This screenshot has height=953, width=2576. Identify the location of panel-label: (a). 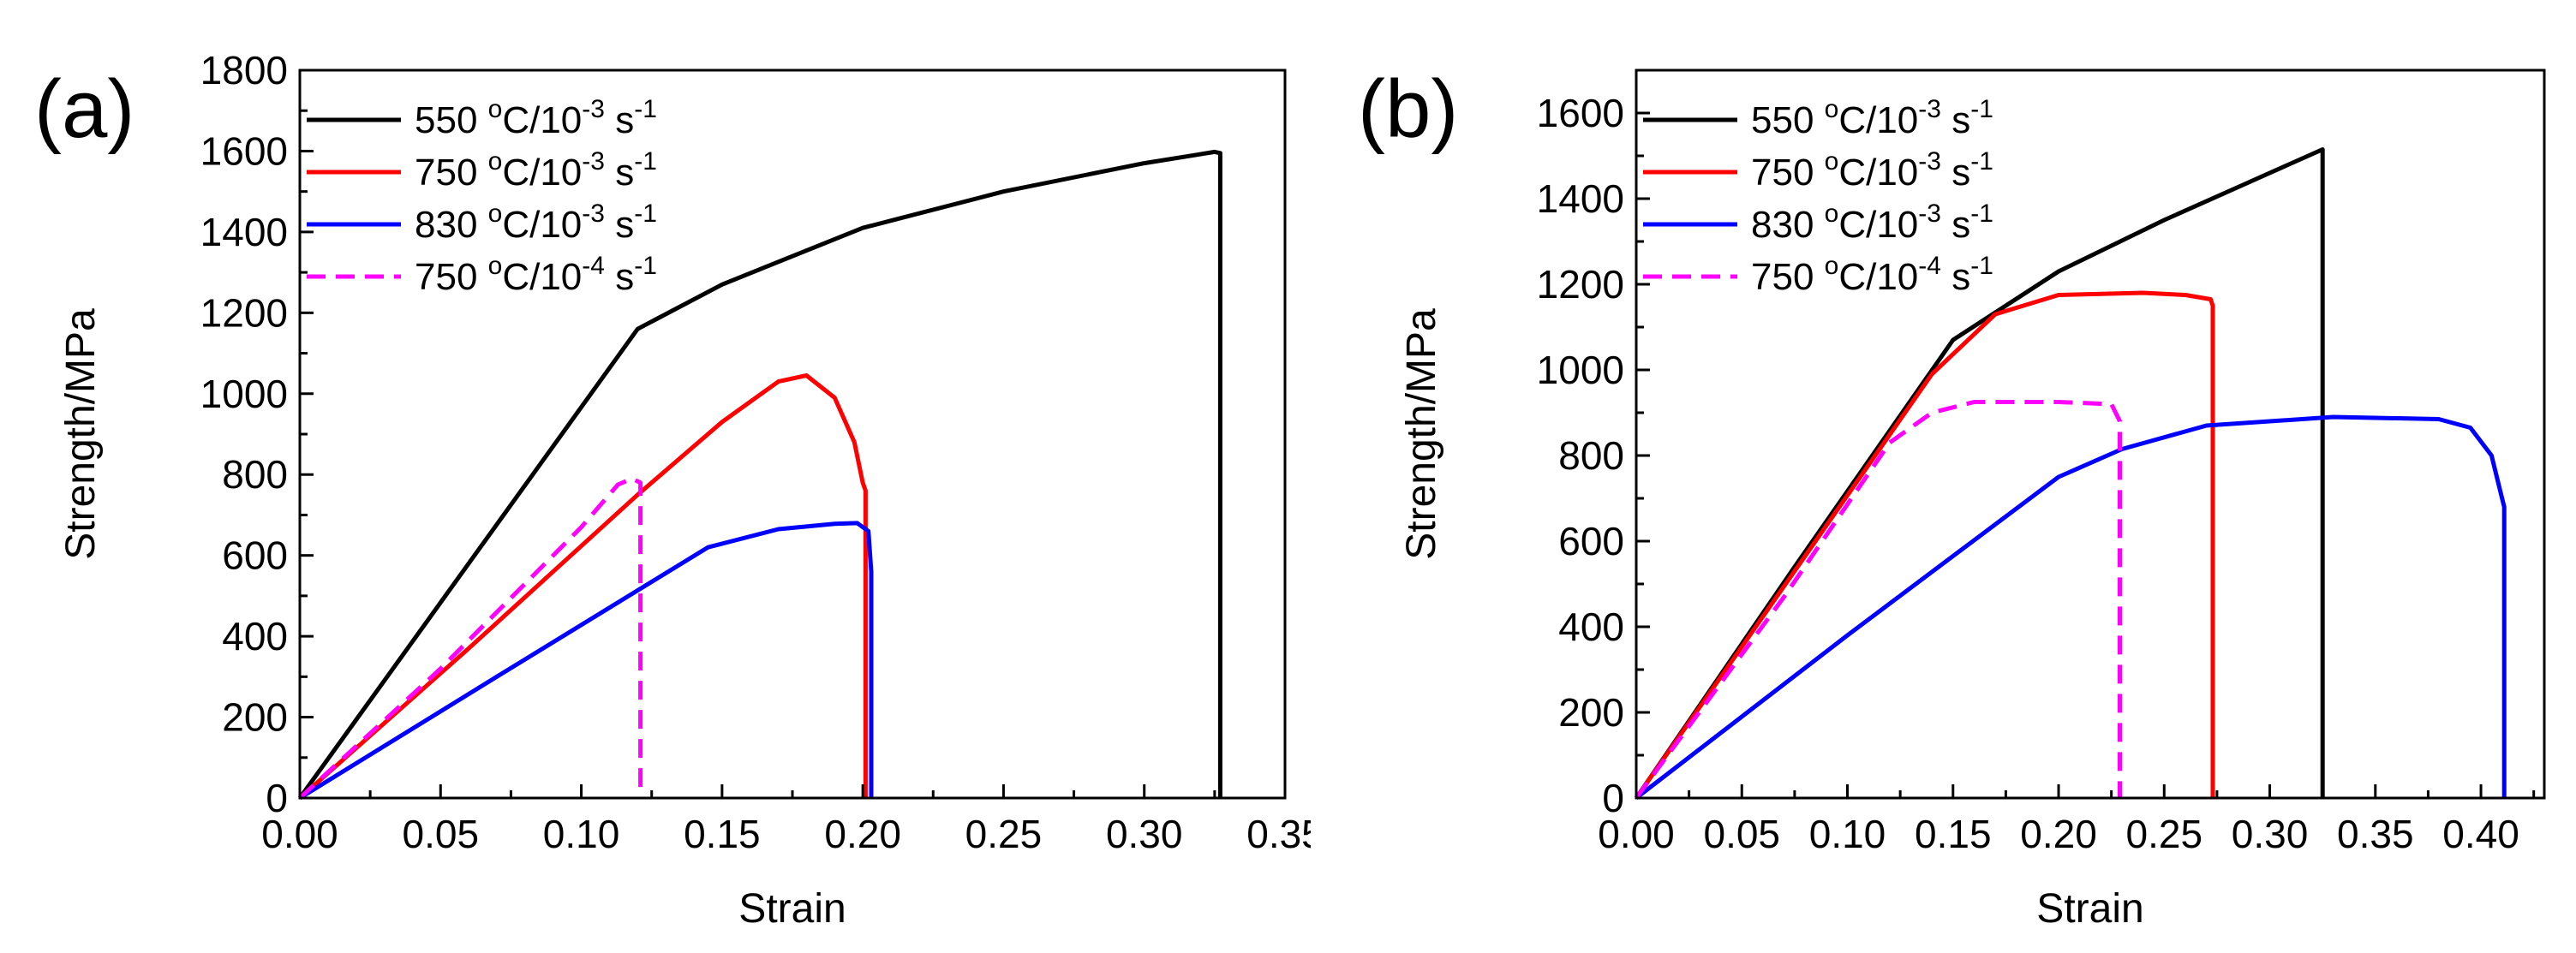
(84, 109).